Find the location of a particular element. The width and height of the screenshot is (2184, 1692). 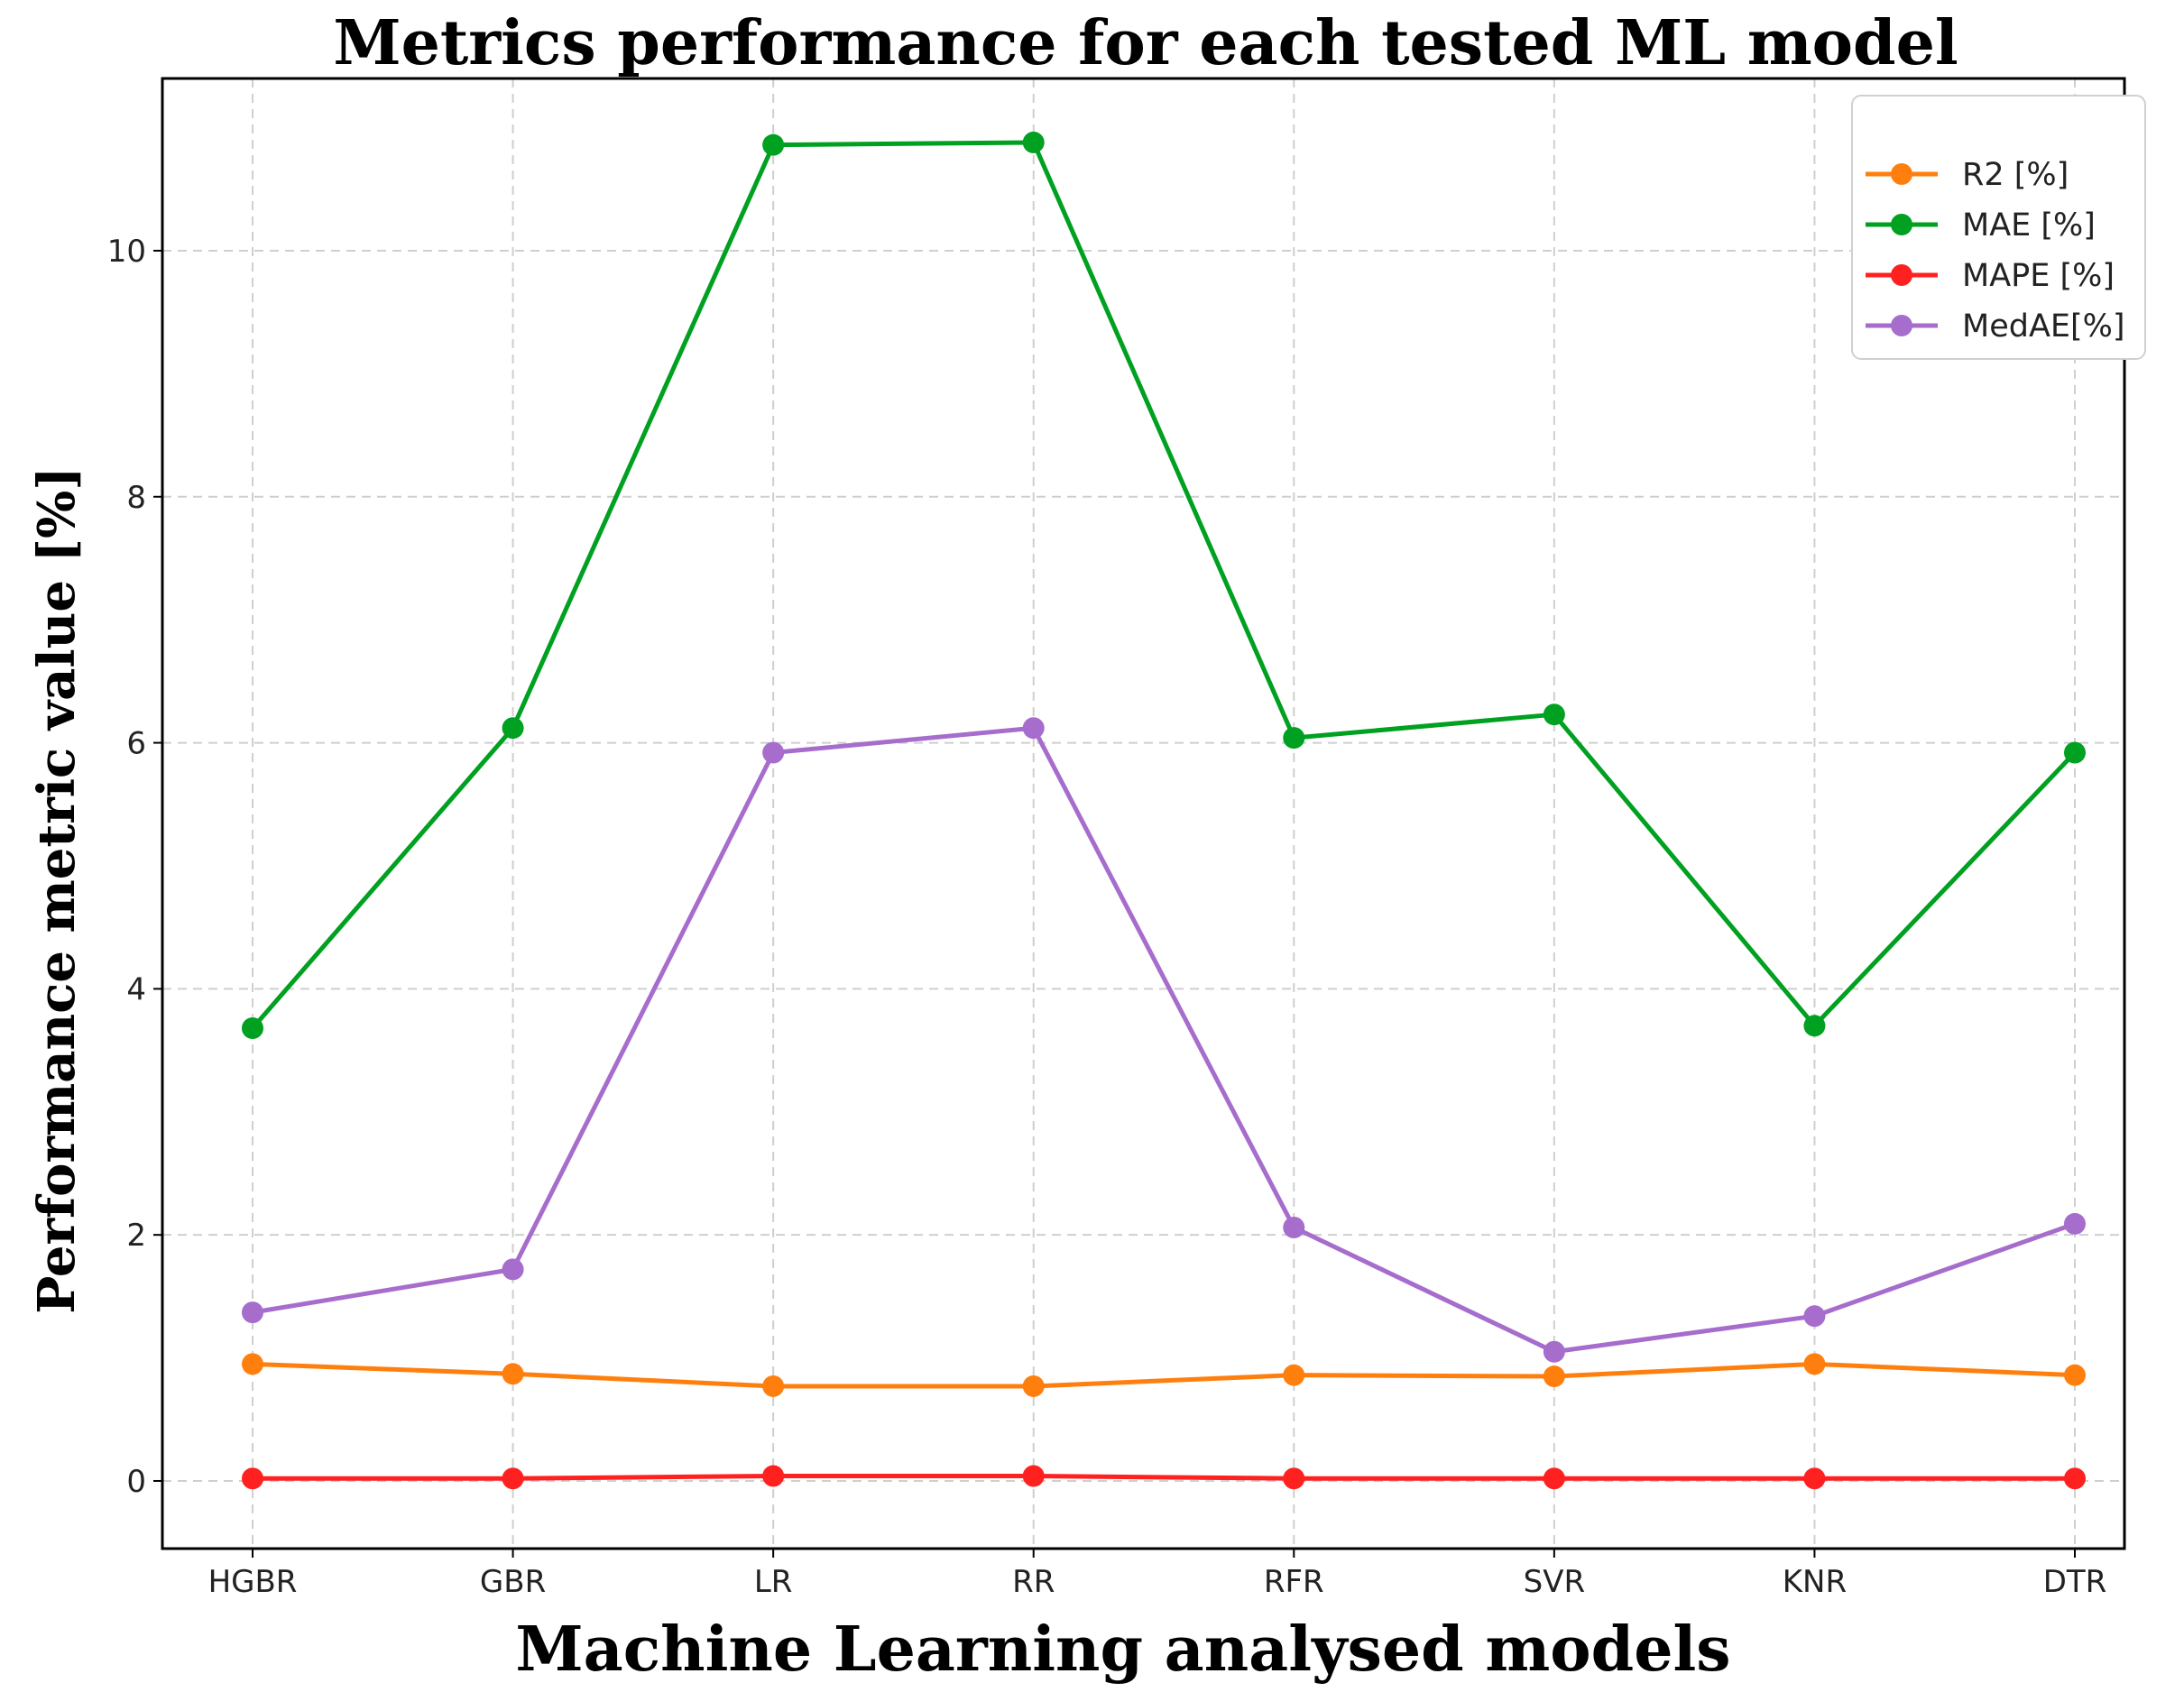

data-point-mae-gbr is located at coordinates (513, 728).